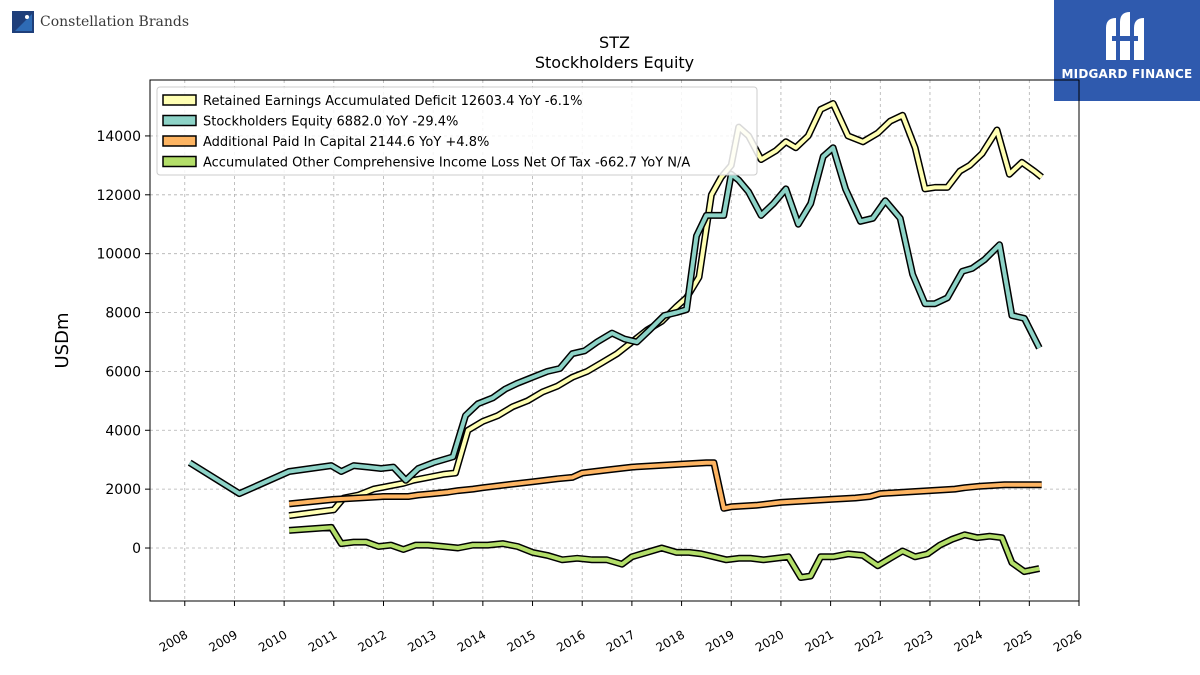 Image resolution: width=1200 pixels, height=675 pixels. What do you see at coordinates (322, 640) in the screenshot?
I see `x-tick-label: 2011` at bounding box center [322, 640].